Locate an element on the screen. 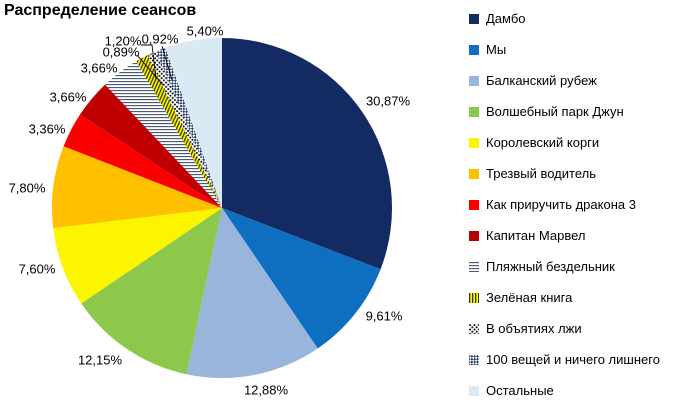  slice-percent-label: 12,88% is located at coordinates (266, 390).